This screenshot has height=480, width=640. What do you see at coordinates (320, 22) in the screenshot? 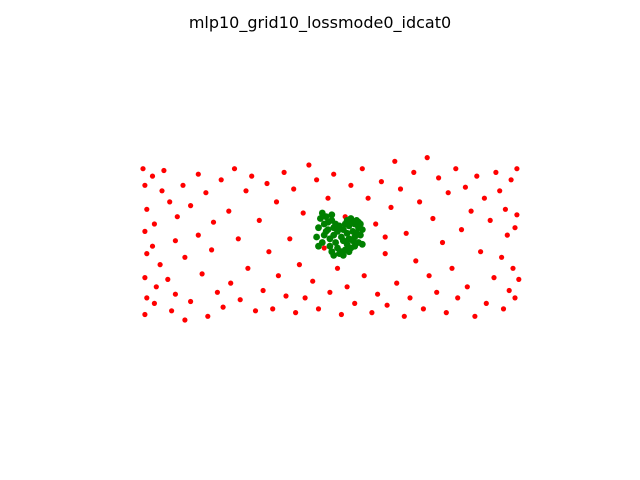
I see `chart-title: mlp10_grid10_lossmode0_idcat0` at bounding box center [320, 22].